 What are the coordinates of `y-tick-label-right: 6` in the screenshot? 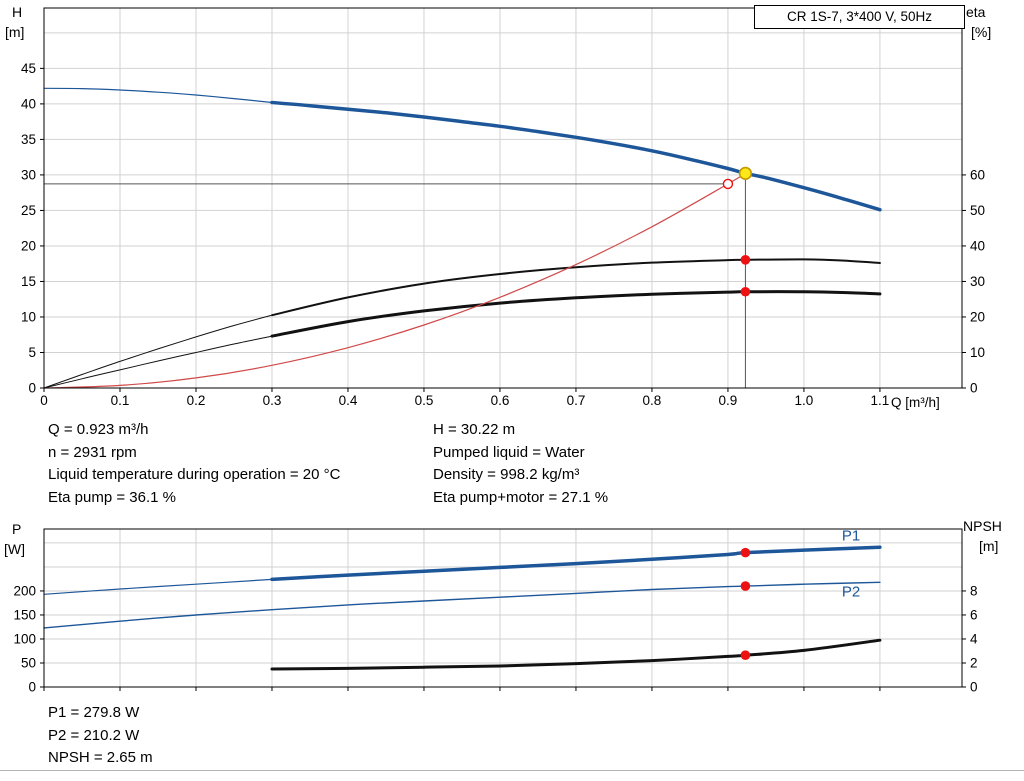 It's located at (974, 614).